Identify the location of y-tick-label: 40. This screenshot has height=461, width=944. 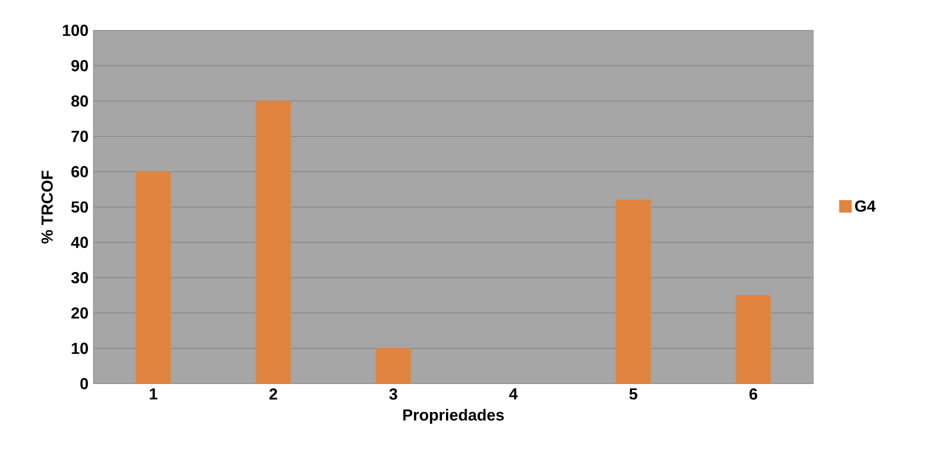
(79, 242).